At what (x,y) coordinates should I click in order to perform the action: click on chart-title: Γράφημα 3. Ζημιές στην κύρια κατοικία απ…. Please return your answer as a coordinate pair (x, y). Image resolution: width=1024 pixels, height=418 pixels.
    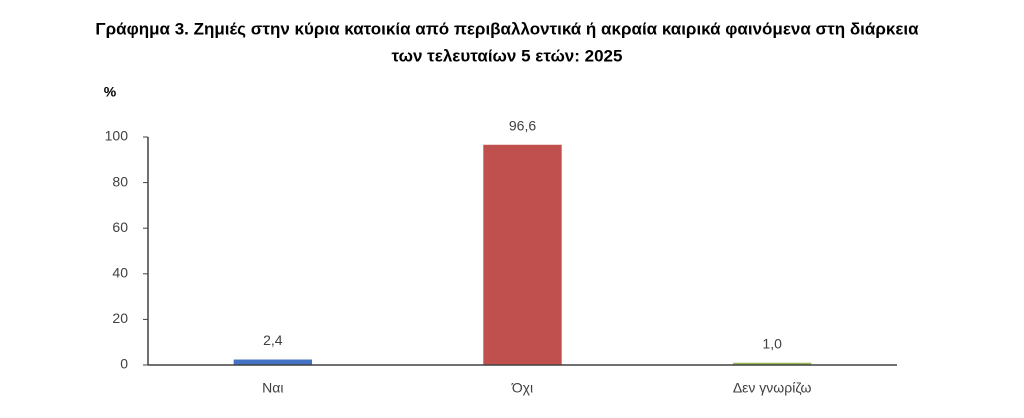
    Looking at the image, I should click on (507, 28).